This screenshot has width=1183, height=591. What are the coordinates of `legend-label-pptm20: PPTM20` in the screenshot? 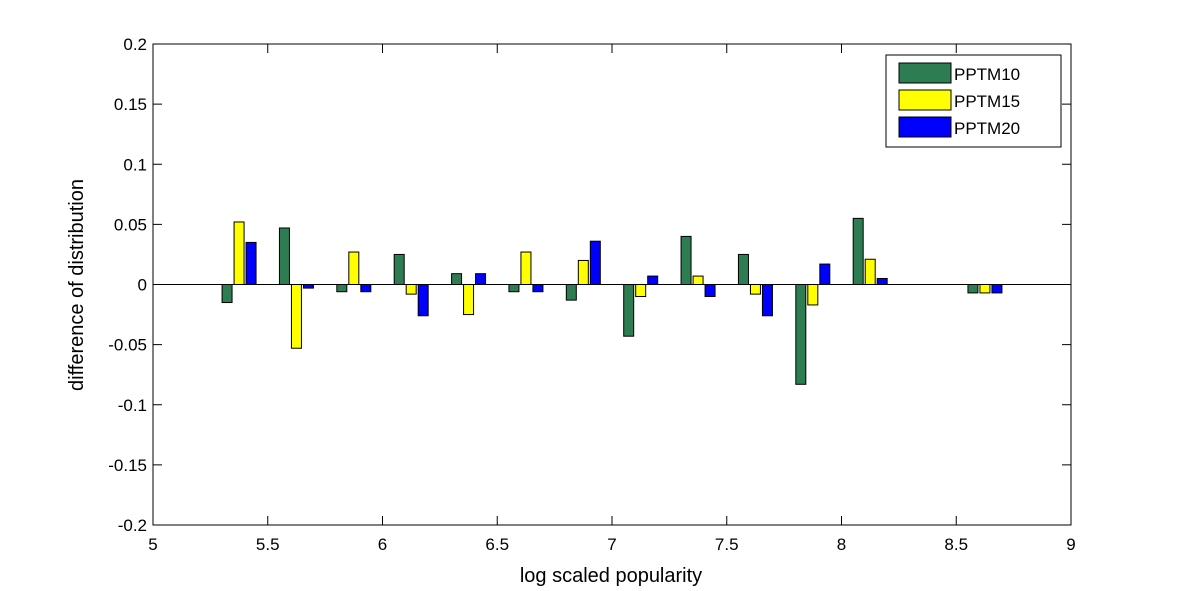 It's located at (987, 128).